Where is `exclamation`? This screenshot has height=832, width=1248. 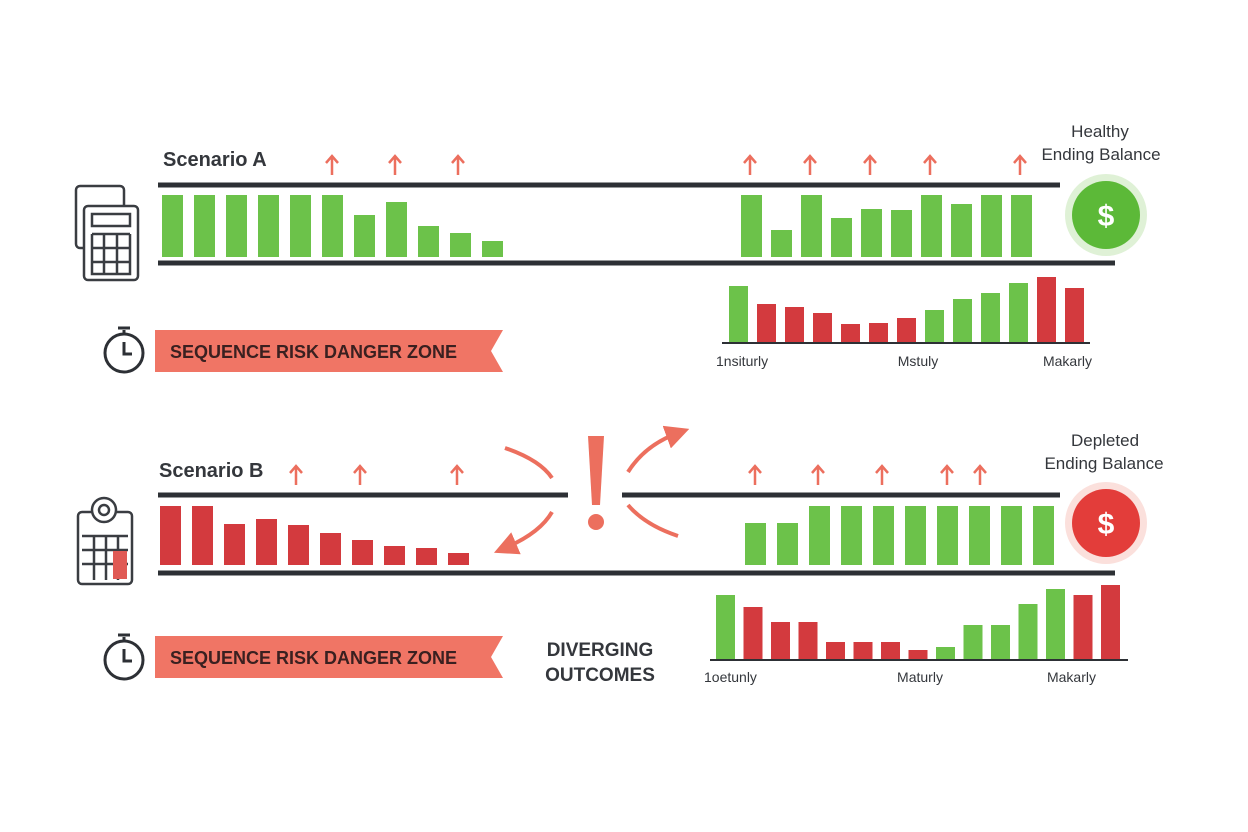
exclamation is located at coordinates (596, 470).